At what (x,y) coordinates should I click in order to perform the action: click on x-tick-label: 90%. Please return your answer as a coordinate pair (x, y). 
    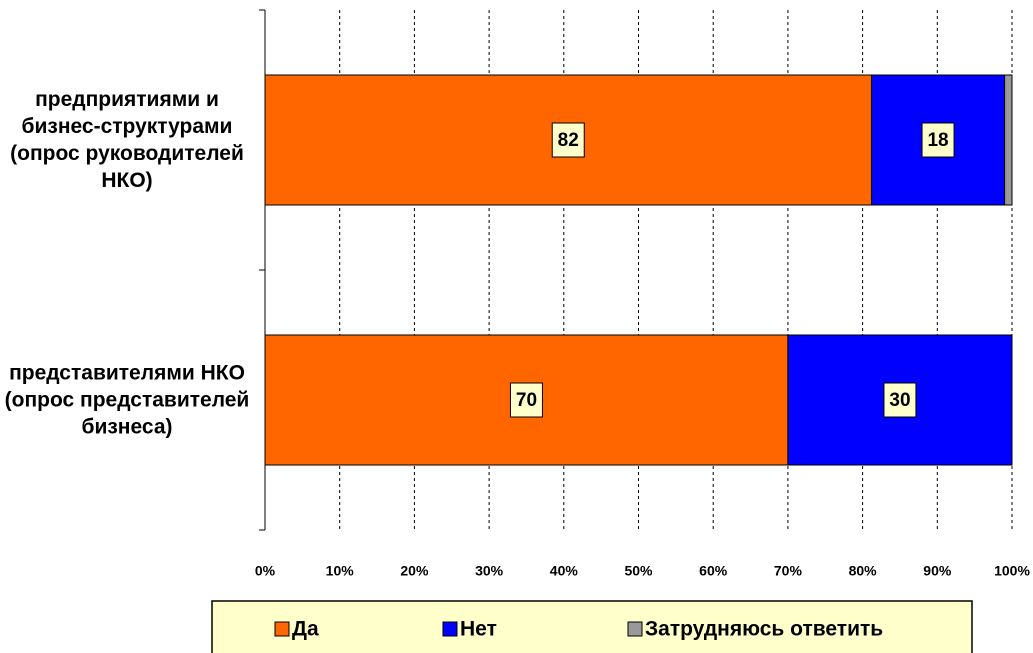
    Looking at the image, I should click on (937, 571).